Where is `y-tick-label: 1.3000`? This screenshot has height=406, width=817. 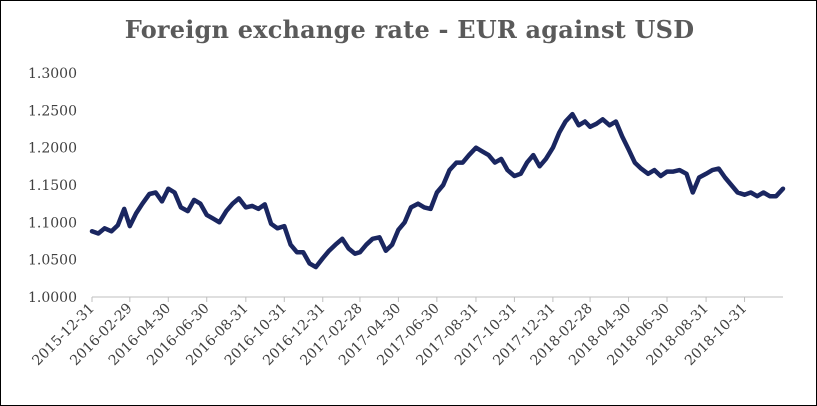
y-tick-label: 1.3000 is located at coordinates (52, 74).